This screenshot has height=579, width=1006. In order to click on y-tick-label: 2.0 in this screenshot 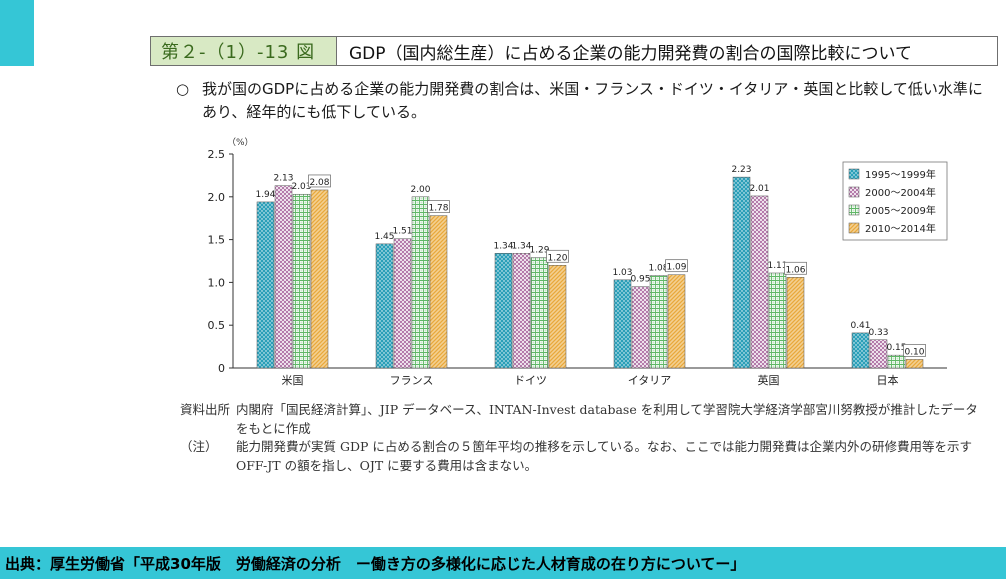, I will do `click(217, 197)`.